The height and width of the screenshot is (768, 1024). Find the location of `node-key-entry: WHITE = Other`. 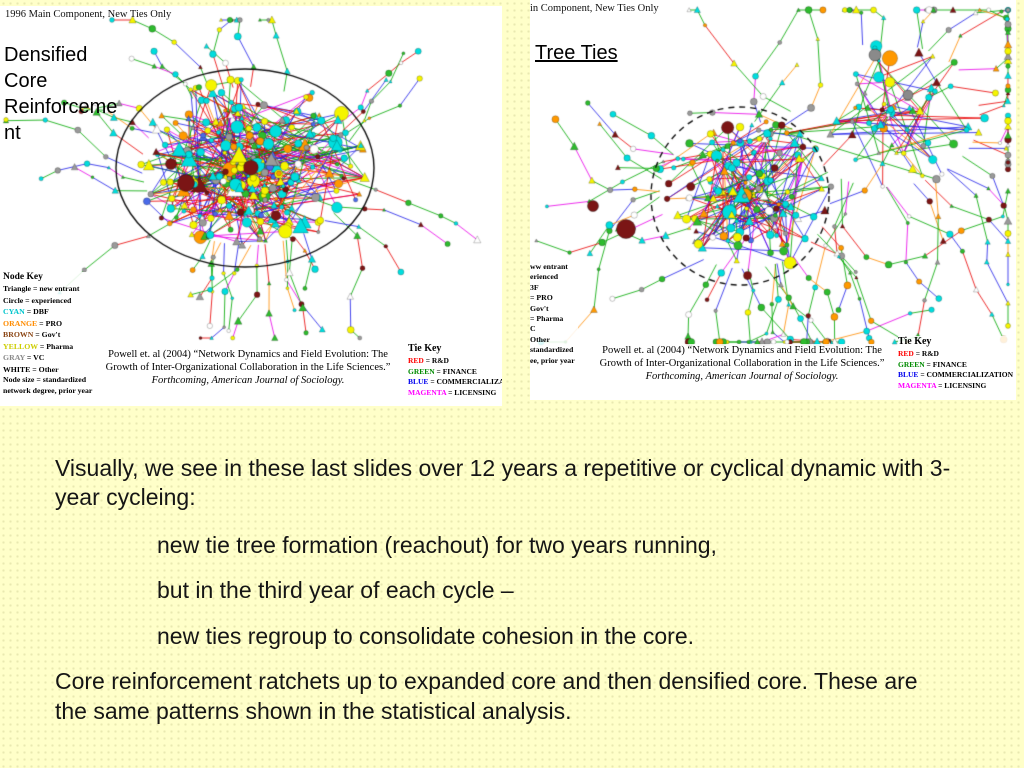

node-key-entry: WHITE = Other is located at coordinates (59, 370).